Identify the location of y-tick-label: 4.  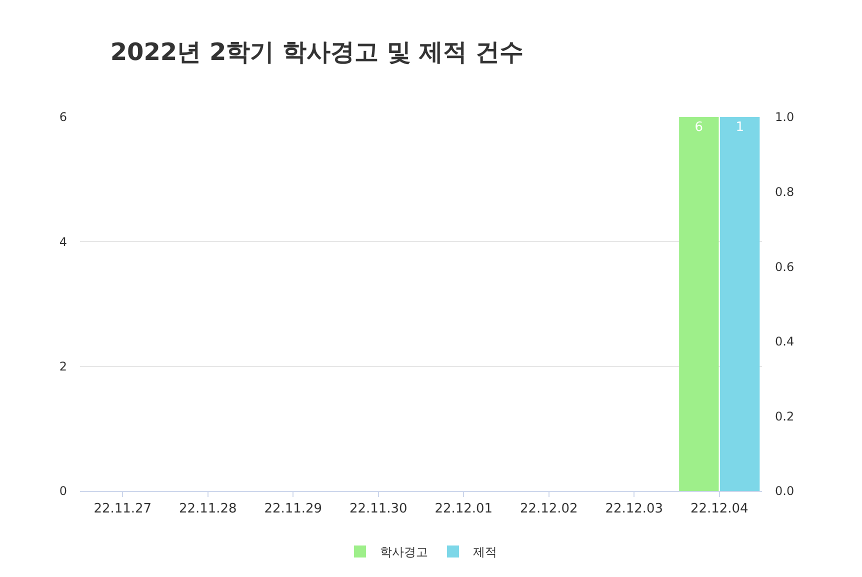
(63, 241).